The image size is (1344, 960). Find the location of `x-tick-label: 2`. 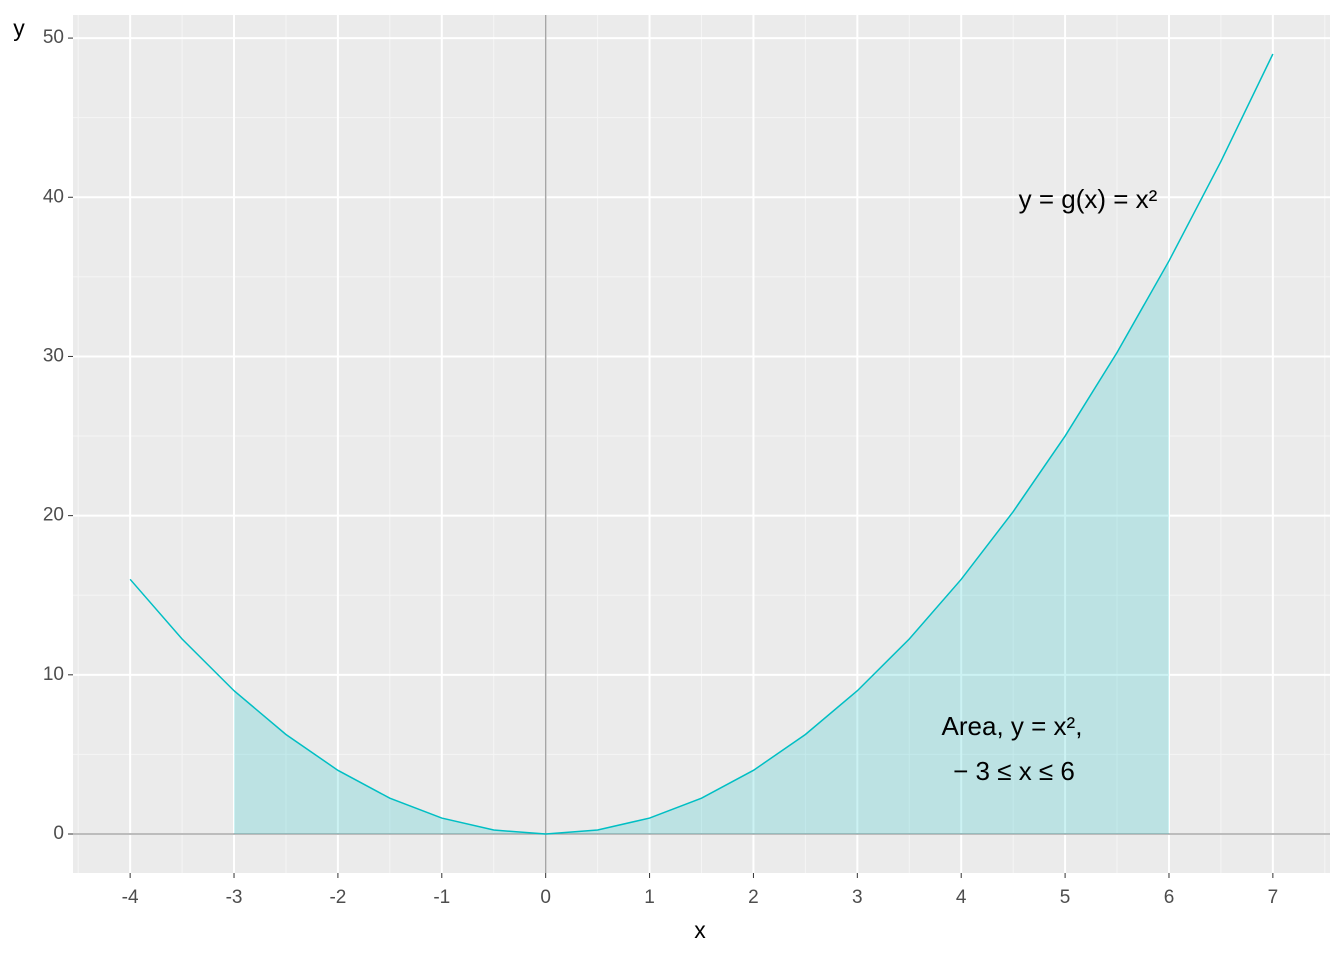

x-tick-label: 2 is located at coordinates (753, 897).